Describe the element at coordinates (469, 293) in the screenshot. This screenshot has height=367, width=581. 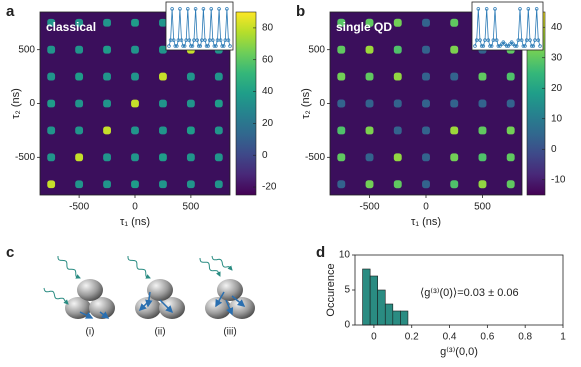
I see `annotation: ⟨g⁽³⁾(0)⟩=0.03 ± 0.06` at that location.